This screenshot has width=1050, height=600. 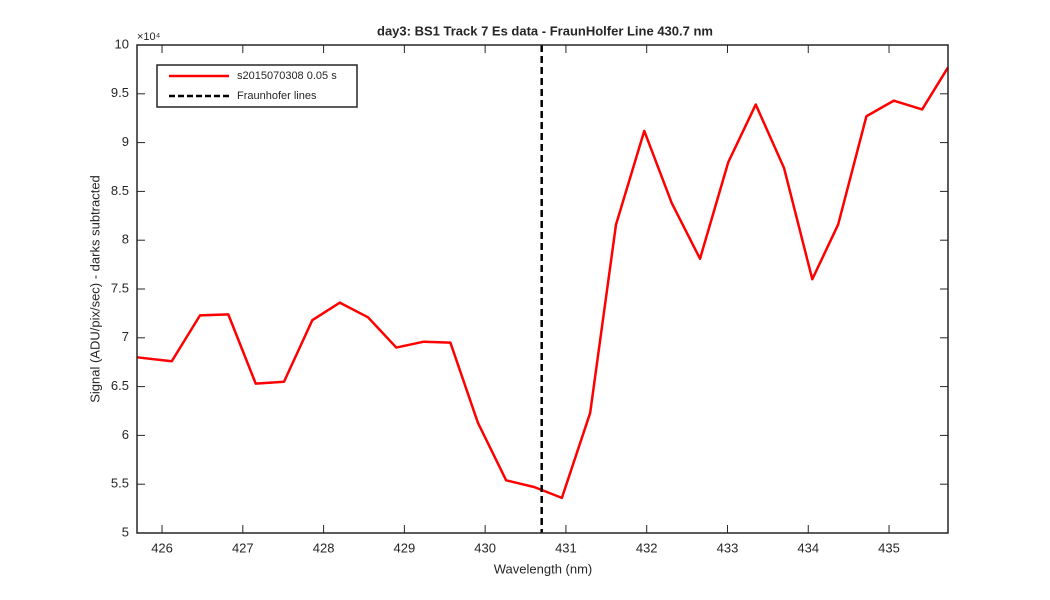 I want to click on y-tick-label: 9.5, so click(x=120, y=92).